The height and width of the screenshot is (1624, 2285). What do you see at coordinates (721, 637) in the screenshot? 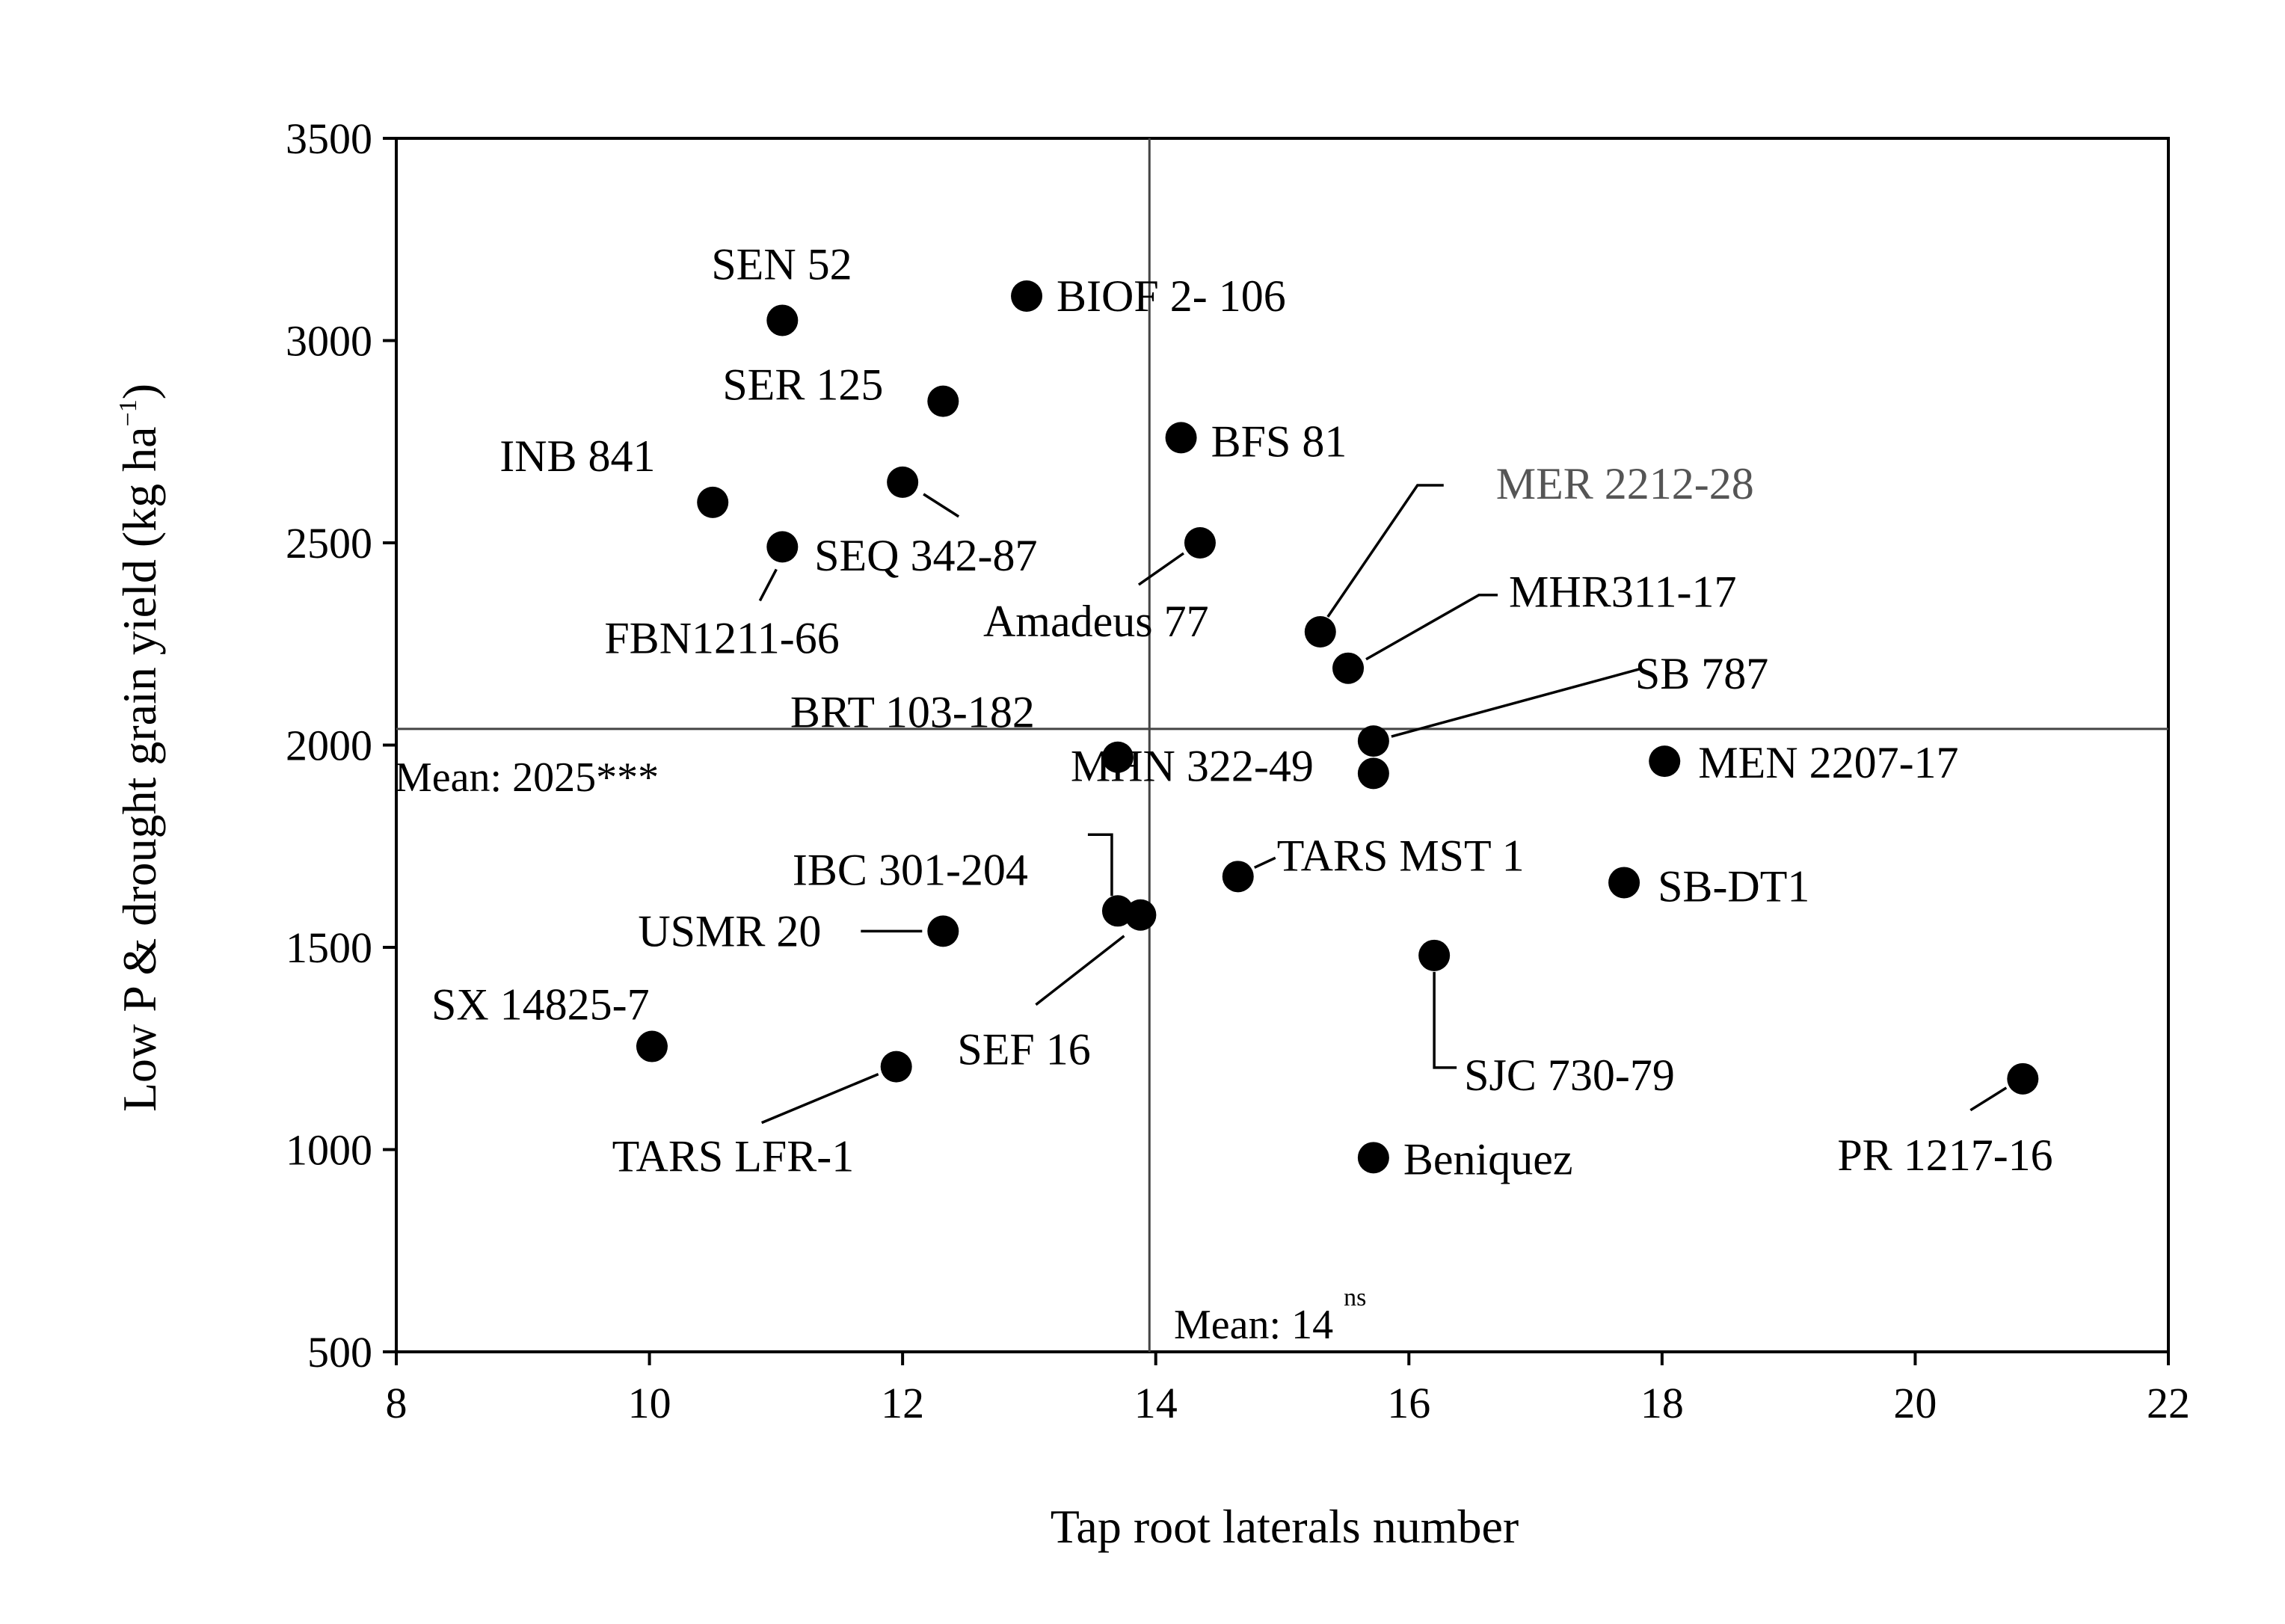
I see `point-label: FBN1211-66` at bounding box center [721, 637].